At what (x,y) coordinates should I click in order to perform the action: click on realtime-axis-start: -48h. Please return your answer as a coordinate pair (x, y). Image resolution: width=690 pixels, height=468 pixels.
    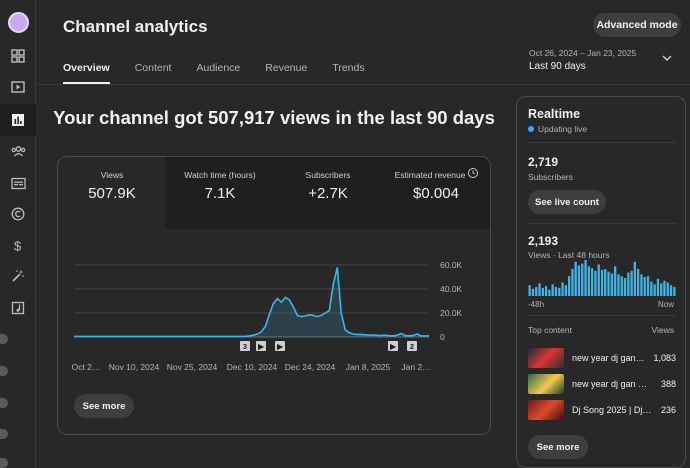
    Looking at the image, I should click on (536, 304).